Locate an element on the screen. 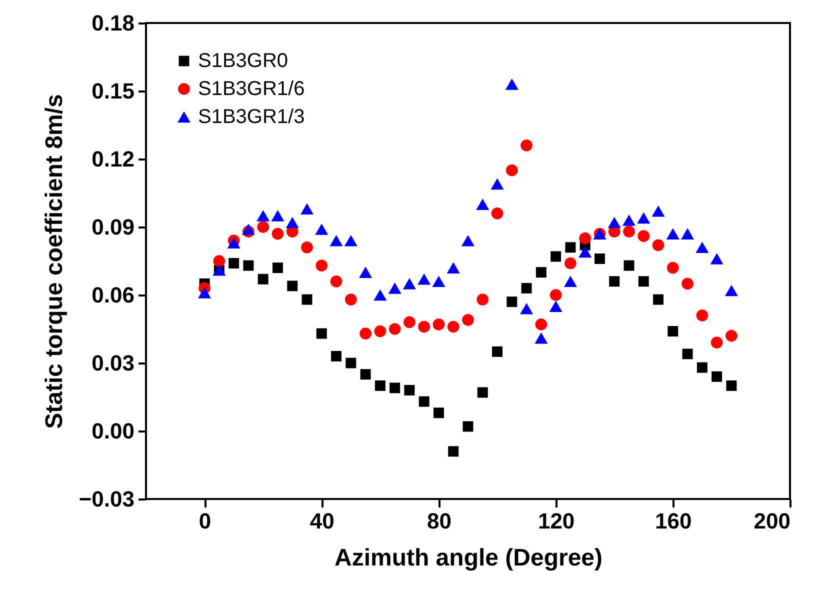  legend-label: S1B3GR0 is located at coordinates (243, 61).